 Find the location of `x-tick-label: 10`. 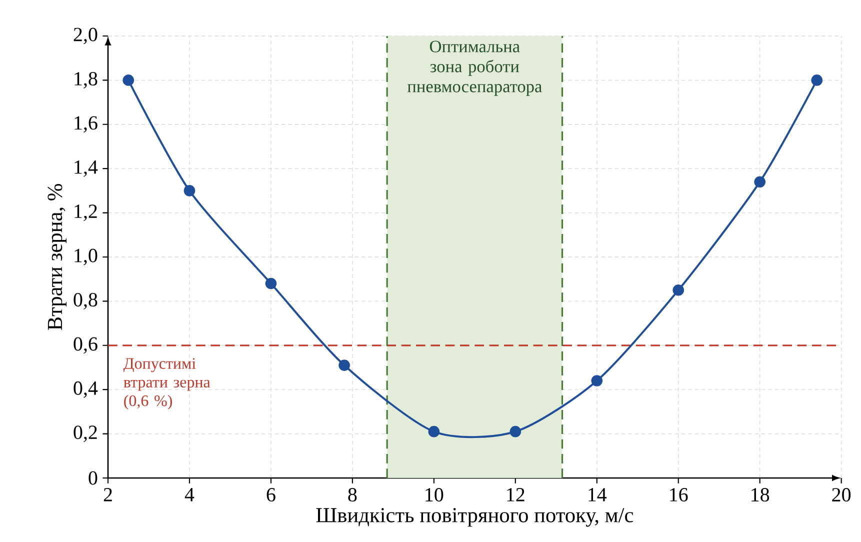

x-tick-label: 10 is located at coordinates (435, 495).